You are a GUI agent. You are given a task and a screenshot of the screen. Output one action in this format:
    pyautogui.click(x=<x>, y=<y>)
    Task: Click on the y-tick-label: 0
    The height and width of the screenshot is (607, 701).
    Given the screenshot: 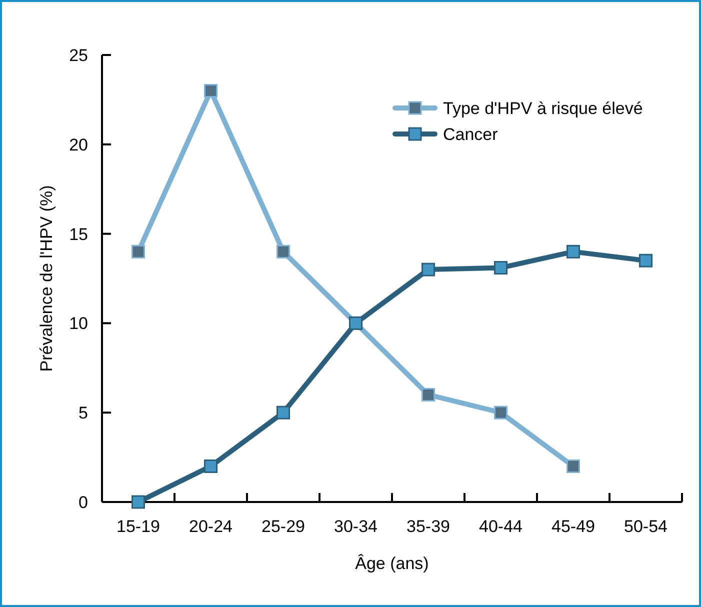 What is the action you would take?
    pyautogui.click(x=83, y=502)
    